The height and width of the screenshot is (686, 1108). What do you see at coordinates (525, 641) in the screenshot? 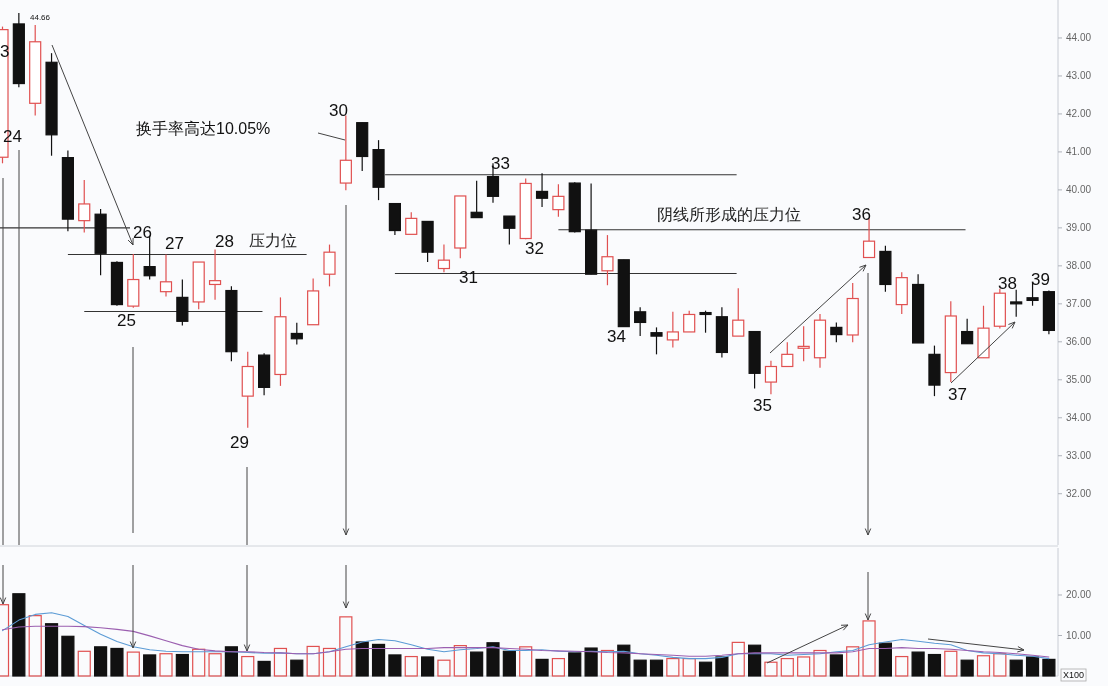
I see `line-series` at bounding box center [525, 641].